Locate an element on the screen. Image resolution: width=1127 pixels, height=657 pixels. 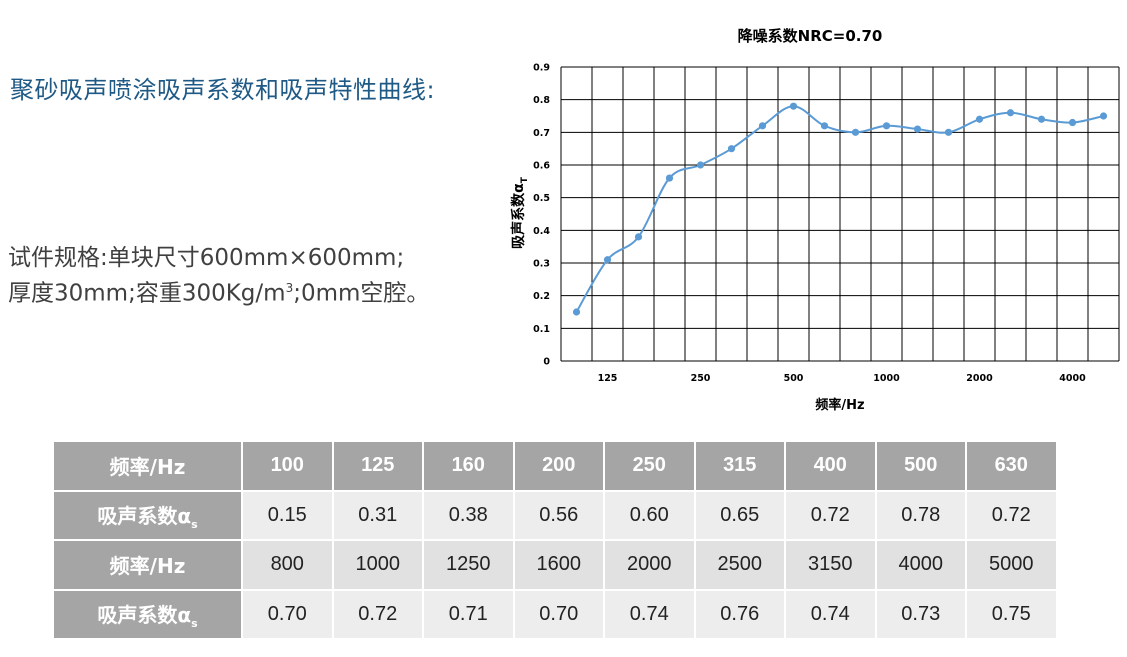
table-cell: 3150 is located at coordinates (830, 565).